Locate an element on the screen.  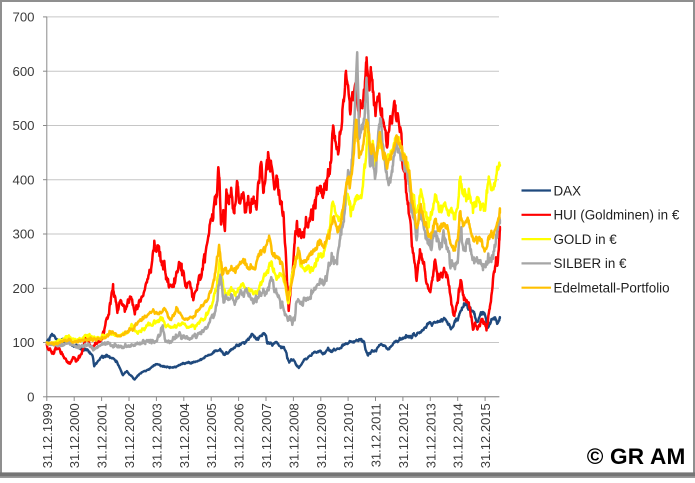
svg-text: 31.12.1999 is located at coordinates (47, 435).